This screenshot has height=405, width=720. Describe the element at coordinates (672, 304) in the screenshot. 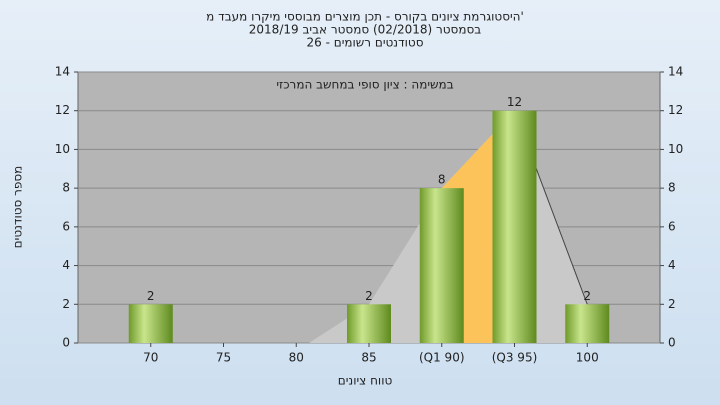

I see `y2-tick-label: 2` at that location.